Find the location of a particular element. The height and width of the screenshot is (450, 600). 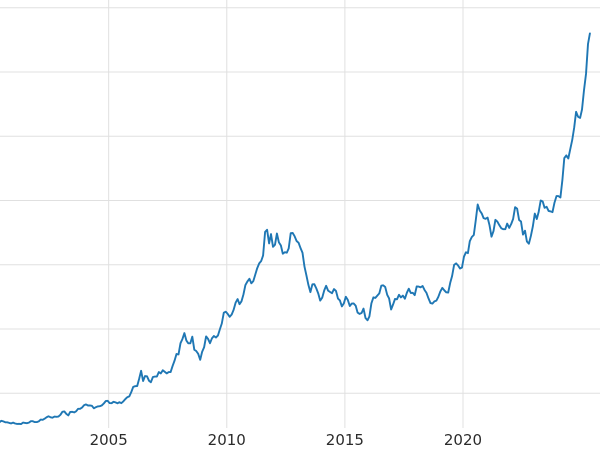

x-tick-label: 2010 is located at coordinates (227, 440).